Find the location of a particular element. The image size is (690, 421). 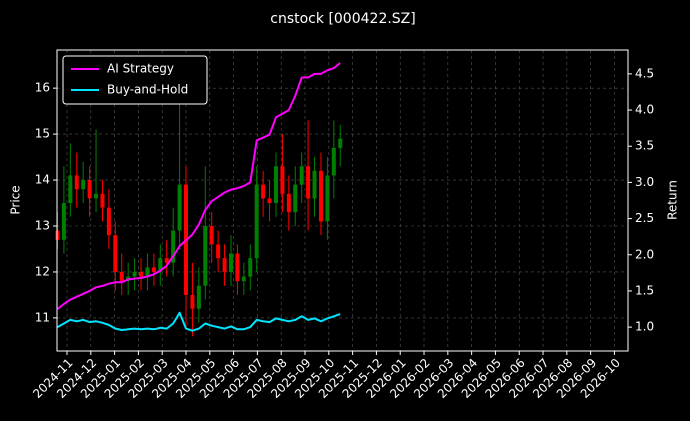

y-tick-label: 12 is located at coordinates (42, 271).